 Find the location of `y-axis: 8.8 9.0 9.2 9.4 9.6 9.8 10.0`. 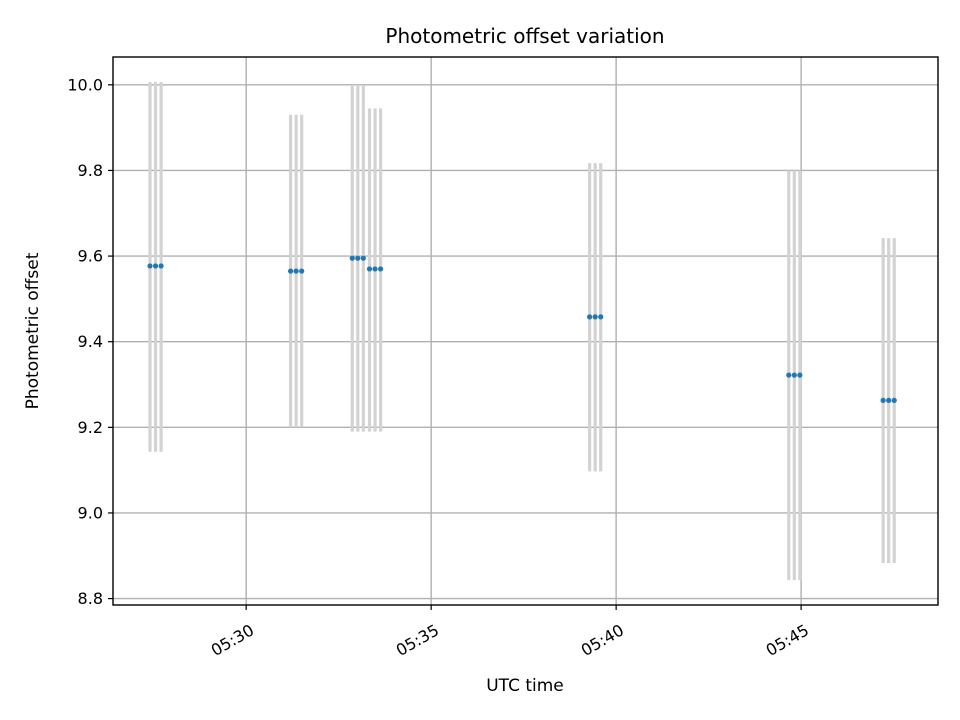

y-axis: 8.8 9.0 9.2 9.4 9.6 9.8 10.0 is located at coordinates (90, 341).